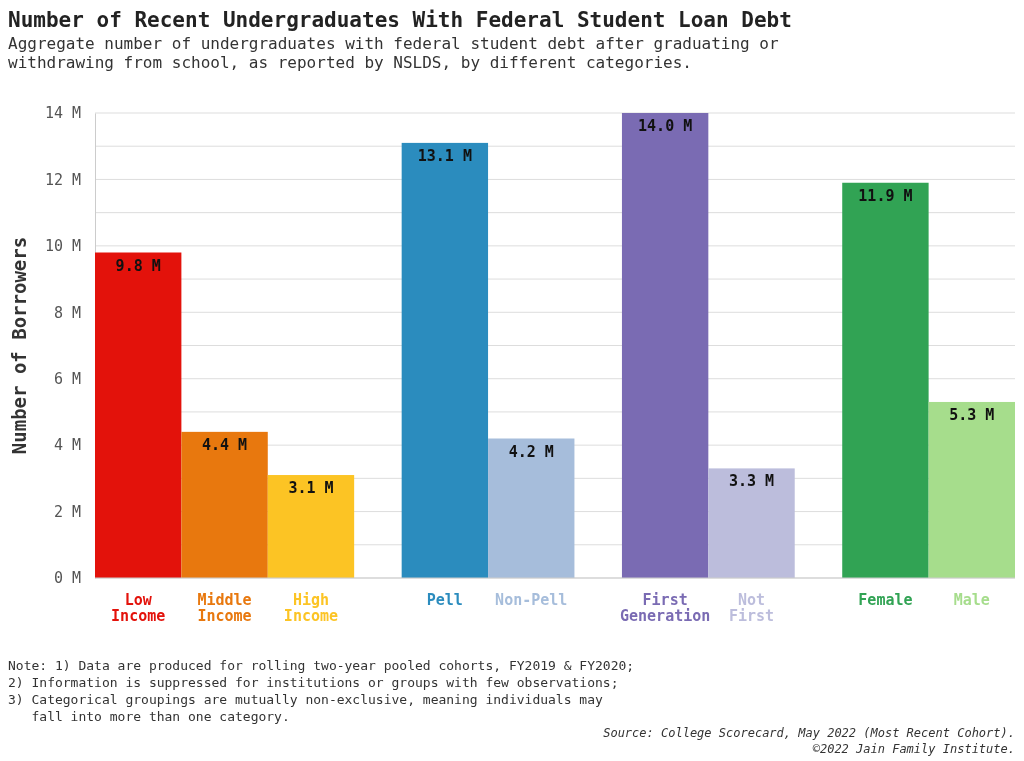  I want to click on data-label: 9.8 M, so click(138, 265).